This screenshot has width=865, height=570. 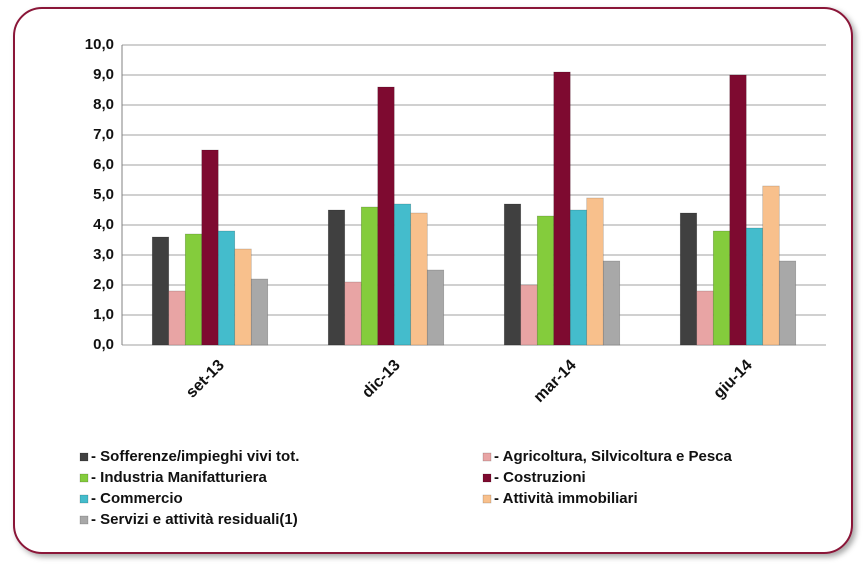 What do you see at coordinates (540, 477) in the screenshot?
I see `legend-label: - Costruzioni` at bounding box center [540, 477].